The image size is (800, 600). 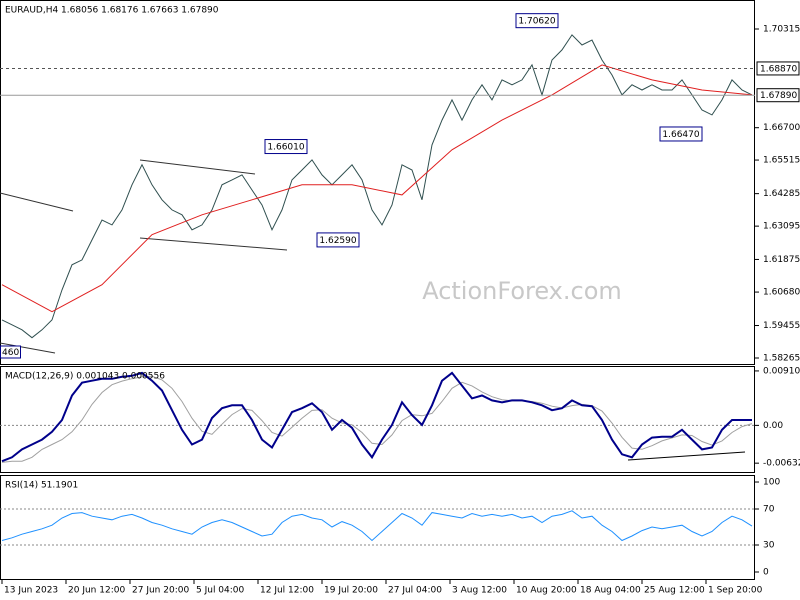 What do you see at coordinates (31, 591) in the screenshot?
I see `x-tick-label: 13 Jun 2023` at bounding box center [31, 591].